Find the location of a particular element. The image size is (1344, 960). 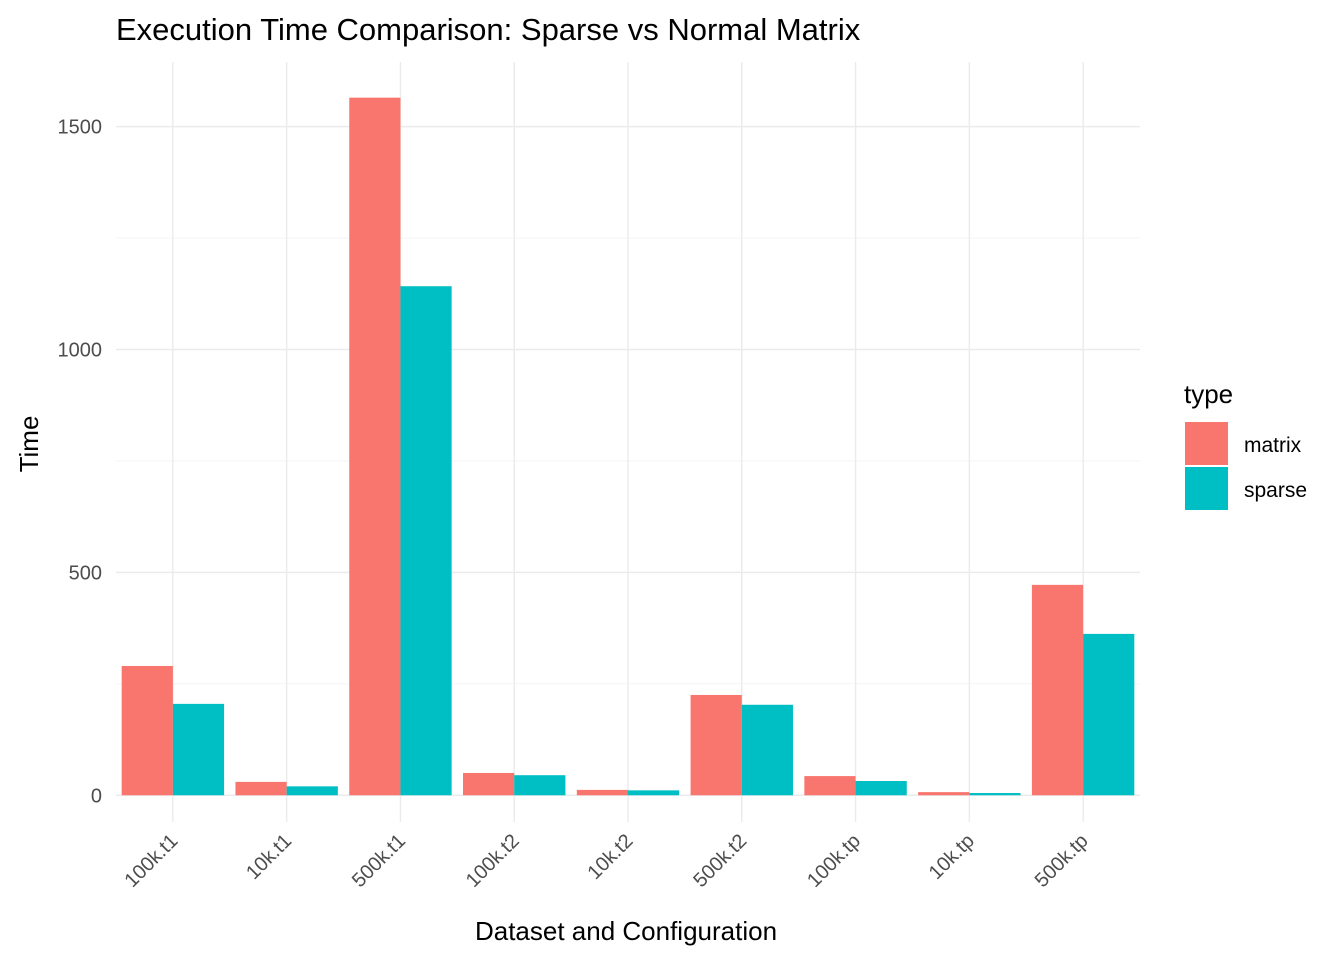

y-tick-label: 1000 is located at coordinates (80, 351).